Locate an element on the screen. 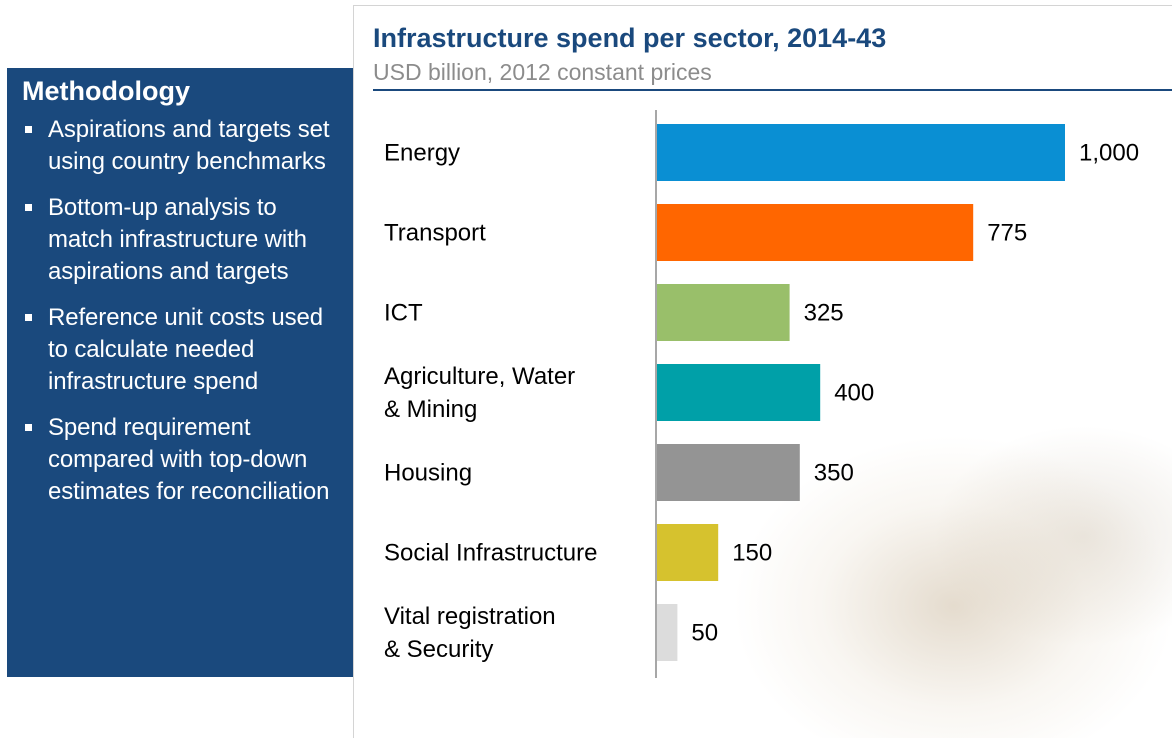 This screenshot has width=1172, height=739. value-label: 150 is located at coordinates (752, 553).